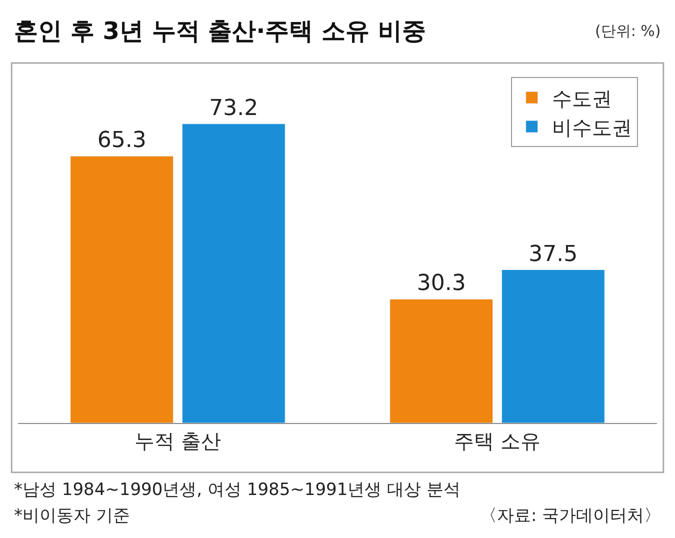  I want to click on chart-subtitle: (단위: %), so click(628, 31).